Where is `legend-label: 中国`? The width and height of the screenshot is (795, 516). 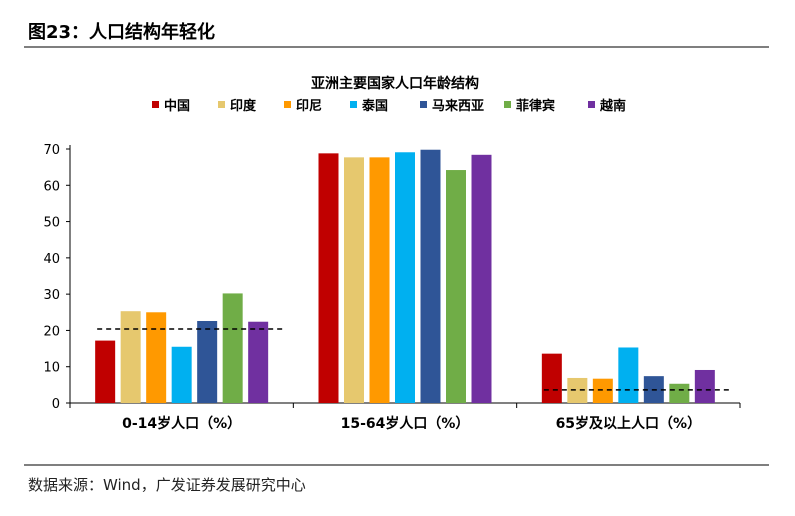
legend-label: 中国 is located at coordinates (177, 106).